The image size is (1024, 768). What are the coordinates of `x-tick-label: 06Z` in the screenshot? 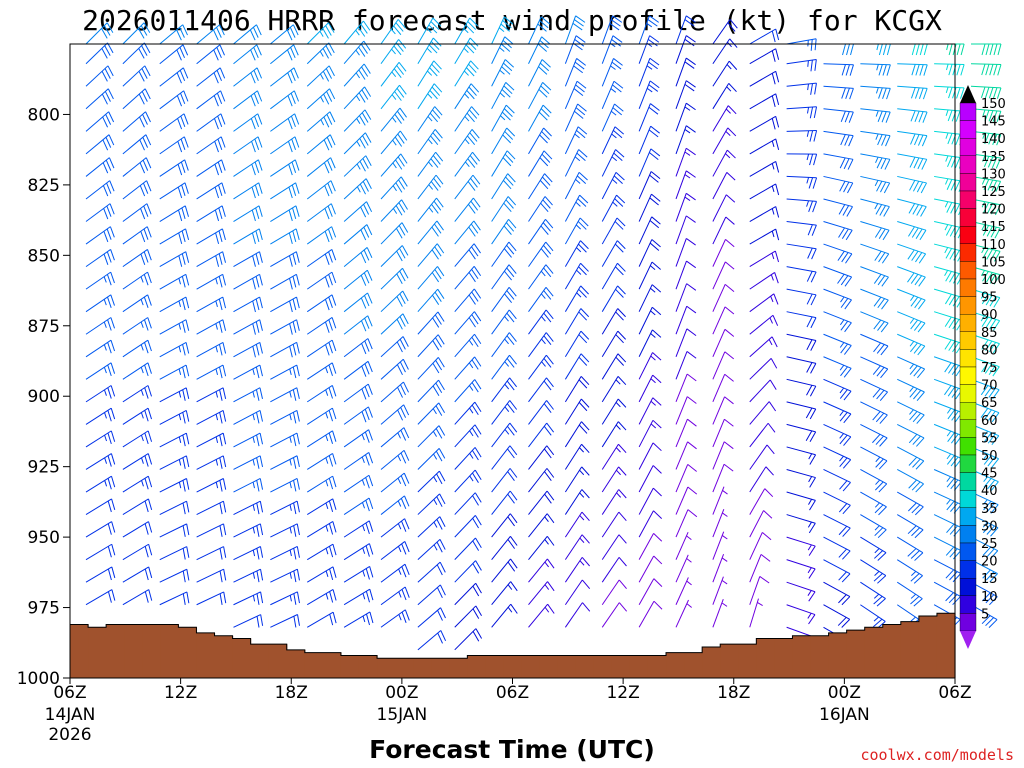 It's located at (512, 693).